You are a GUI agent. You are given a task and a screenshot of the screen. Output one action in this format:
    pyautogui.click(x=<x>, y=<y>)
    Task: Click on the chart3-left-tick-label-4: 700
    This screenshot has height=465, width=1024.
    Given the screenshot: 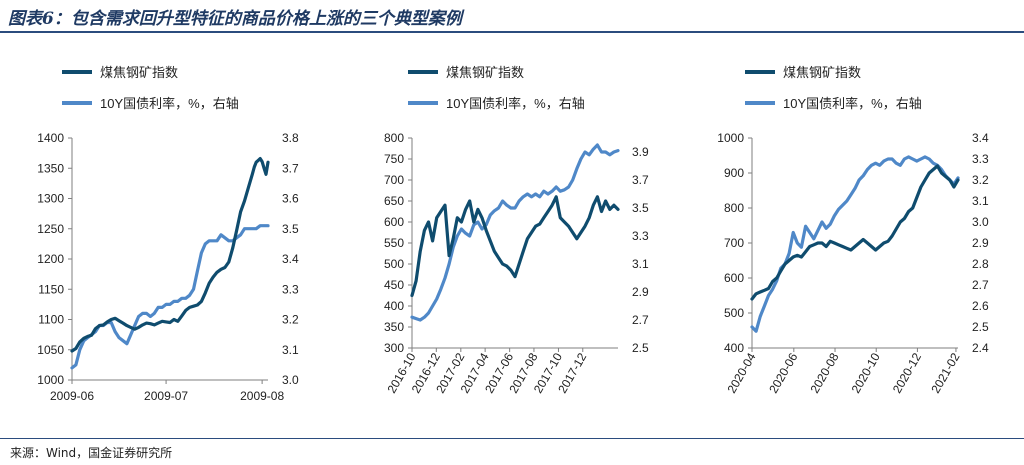 What is the action you would take?
    pyautogui.click(x=734, y=243)
    